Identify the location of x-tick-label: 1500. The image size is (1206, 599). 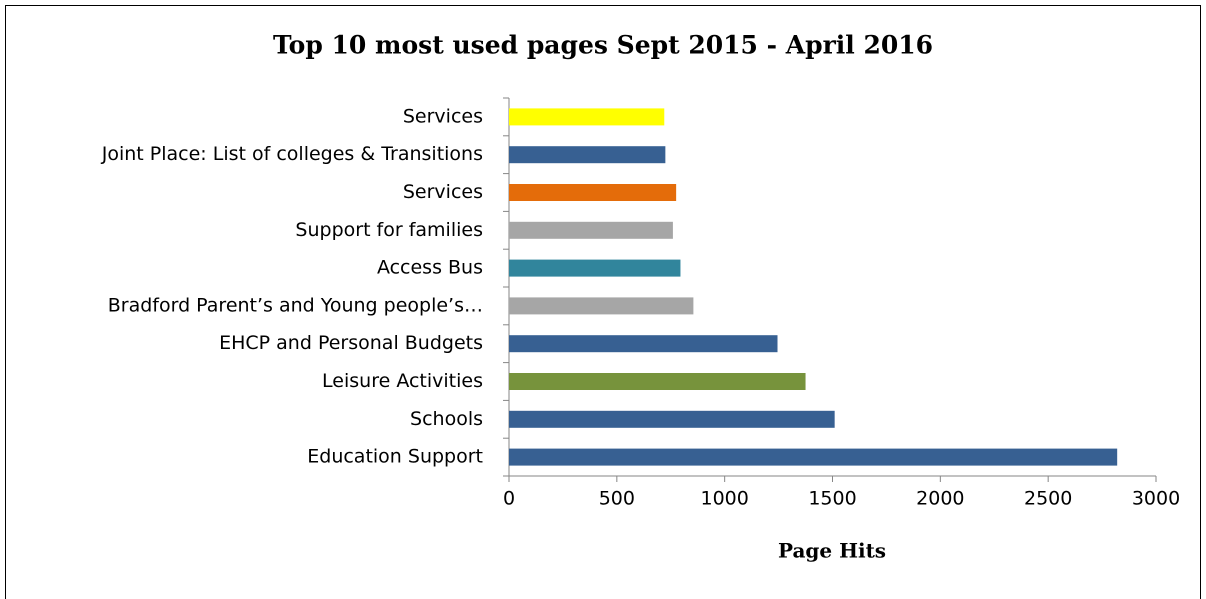
(832, 499).